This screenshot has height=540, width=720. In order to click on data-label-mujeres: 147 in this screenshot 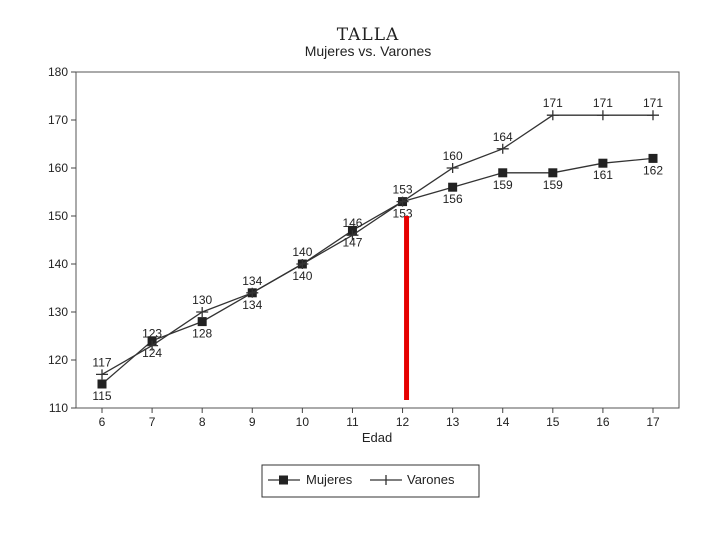, I will do `click(352, 242)`.